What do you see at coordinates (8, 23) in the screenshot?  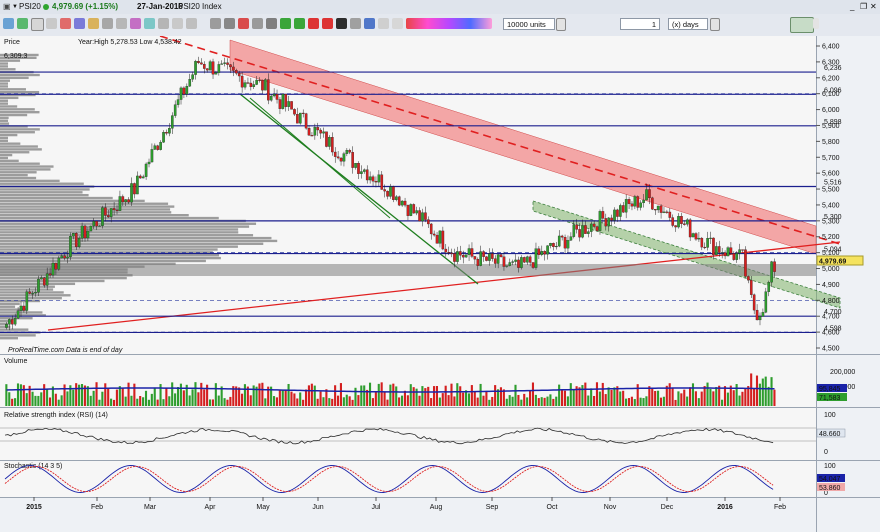 I see `bars-icon` at bounding box center [8, 23].